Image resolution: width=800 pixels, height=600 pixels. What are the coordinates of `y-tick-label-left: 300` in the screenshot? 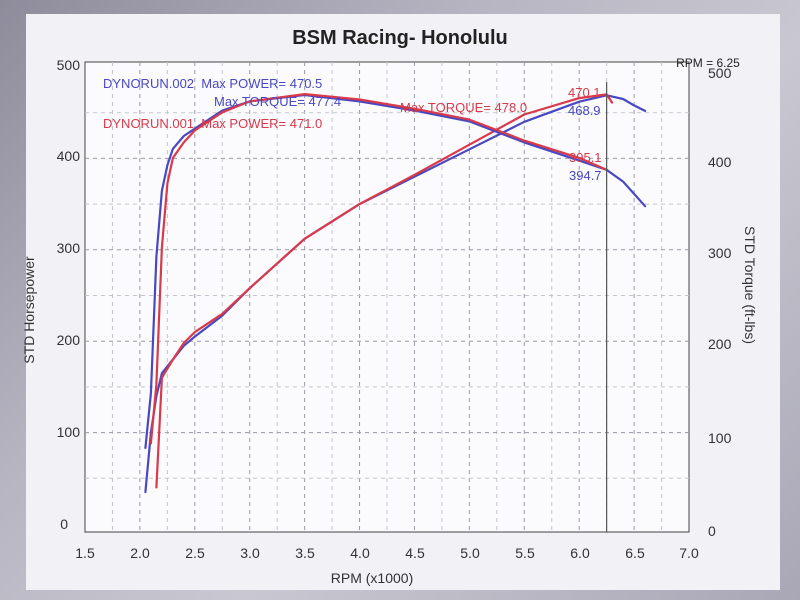 It's located at (69, 248).